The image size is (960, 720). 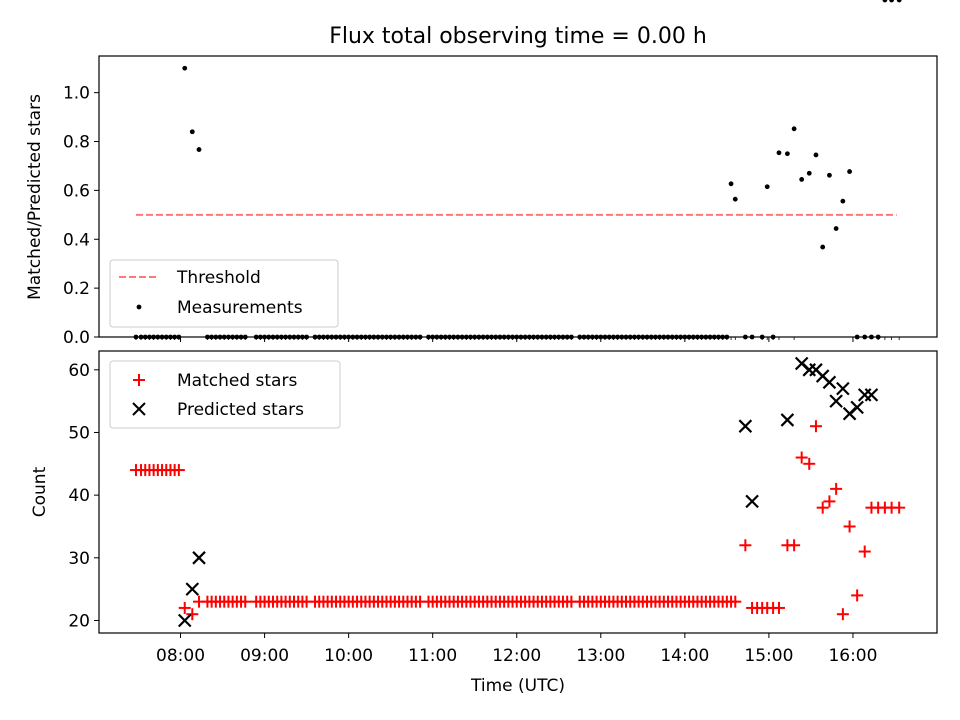 What do you see at coordinates (79, 496) in the screenshot?
I see `count-y-tick-label: 40` at bounding box center [79, 496].